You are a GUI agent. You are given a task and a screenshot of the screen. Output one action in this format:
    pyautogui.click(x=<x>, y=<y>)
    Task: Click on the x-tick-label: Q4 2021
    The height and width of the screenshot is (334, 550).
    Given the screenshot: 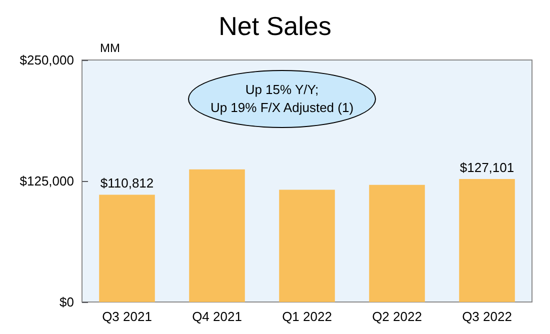 What is the action you would take?
    pyautogui.click(x=217, y=316)
    